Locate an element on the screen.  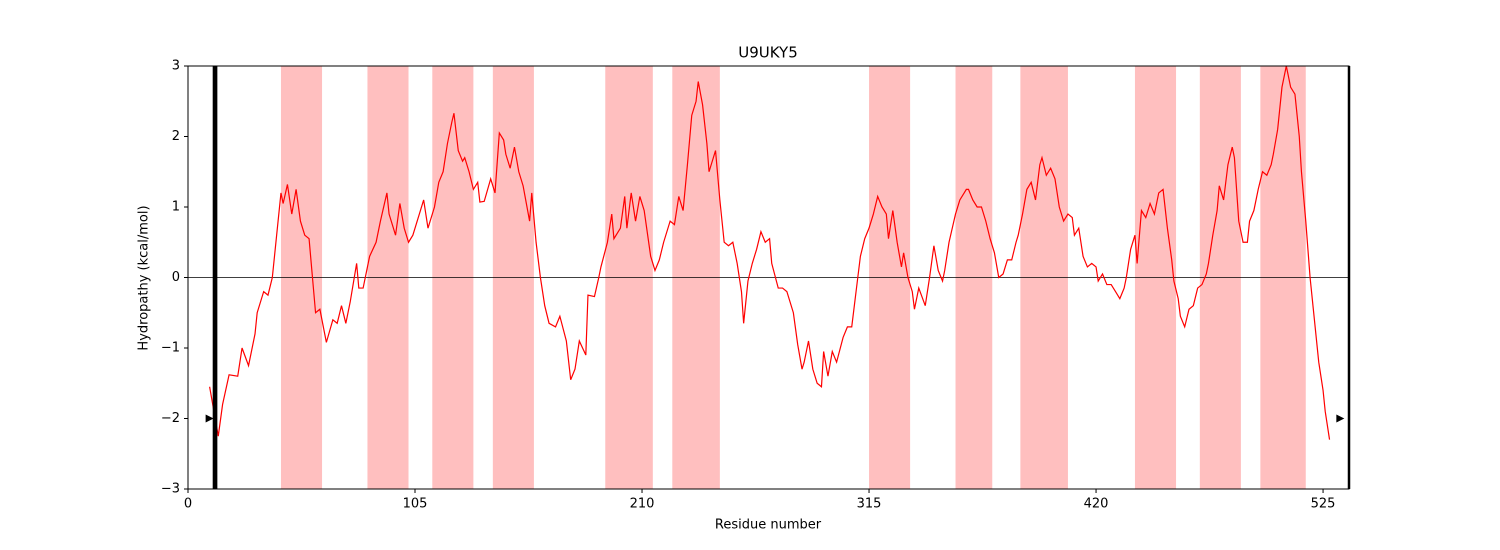
x-tick-label: 210 is located at coordinates (642, 504).